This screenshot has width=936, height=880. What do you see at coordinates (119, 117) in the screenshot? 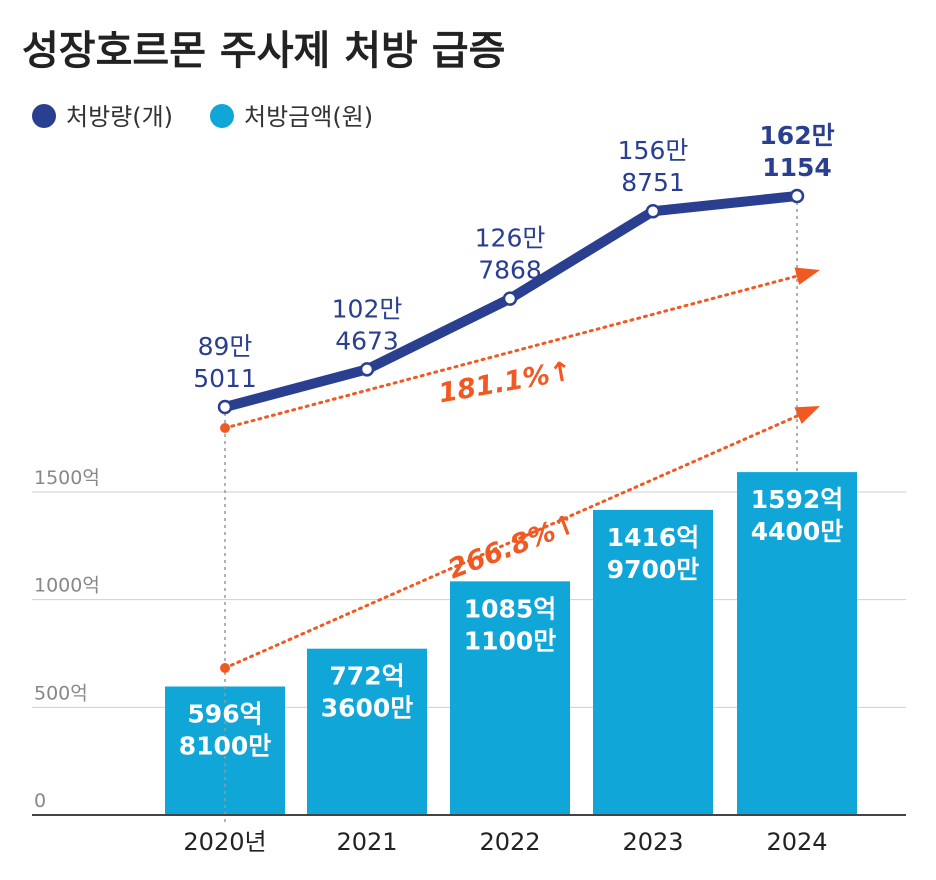
I see `legend-label-volume: 처방량(개)` at bounding box center [119, 117].